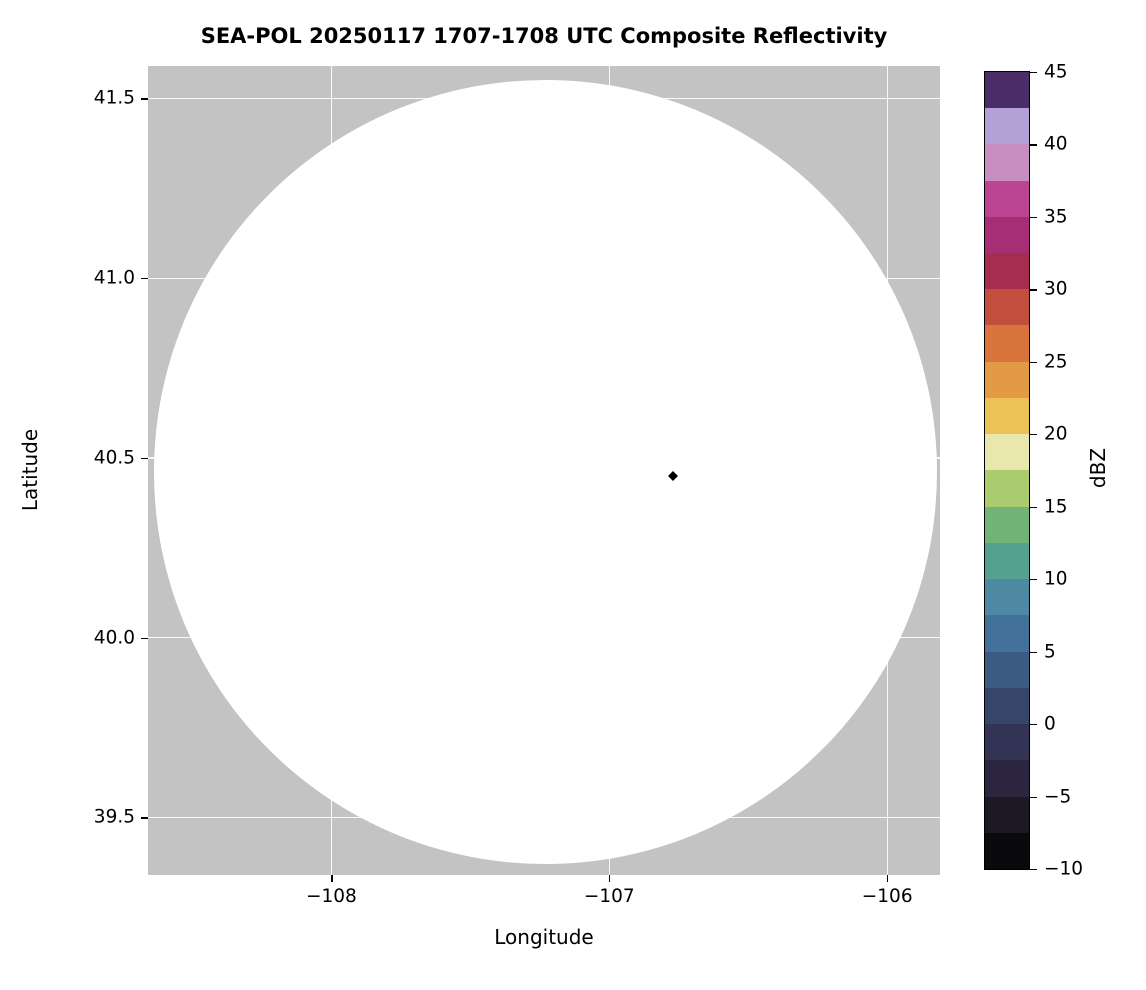 The image size is (1146, 990). What do you see at coordinates (114, 817) in the screenshot?
I see `y-tick-label: 39.5` at bounding box center [114, 817].